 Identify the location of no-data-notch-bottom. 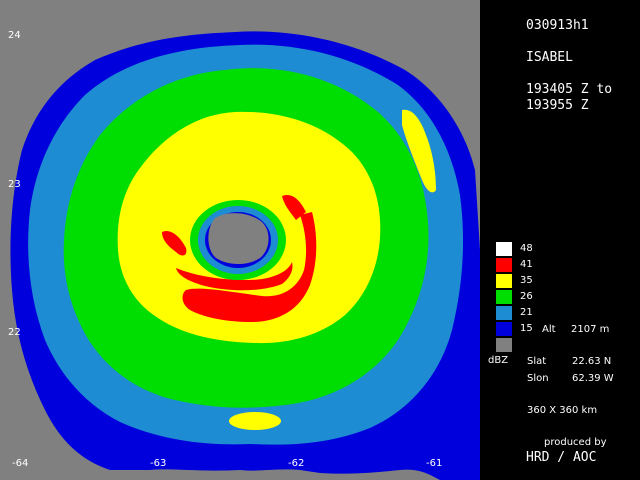
(165, 475).